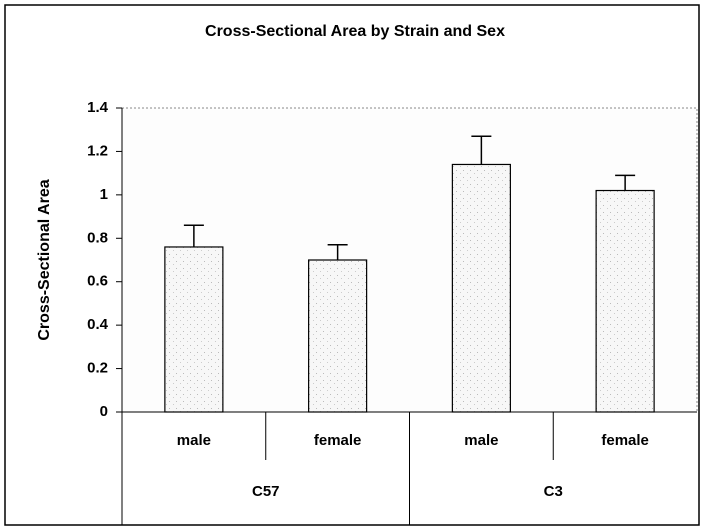 This screenshot has width=705, height=531. I want to click on chart-title: Cross-Sectional Area by Strain and Sex, so click(355, 31).